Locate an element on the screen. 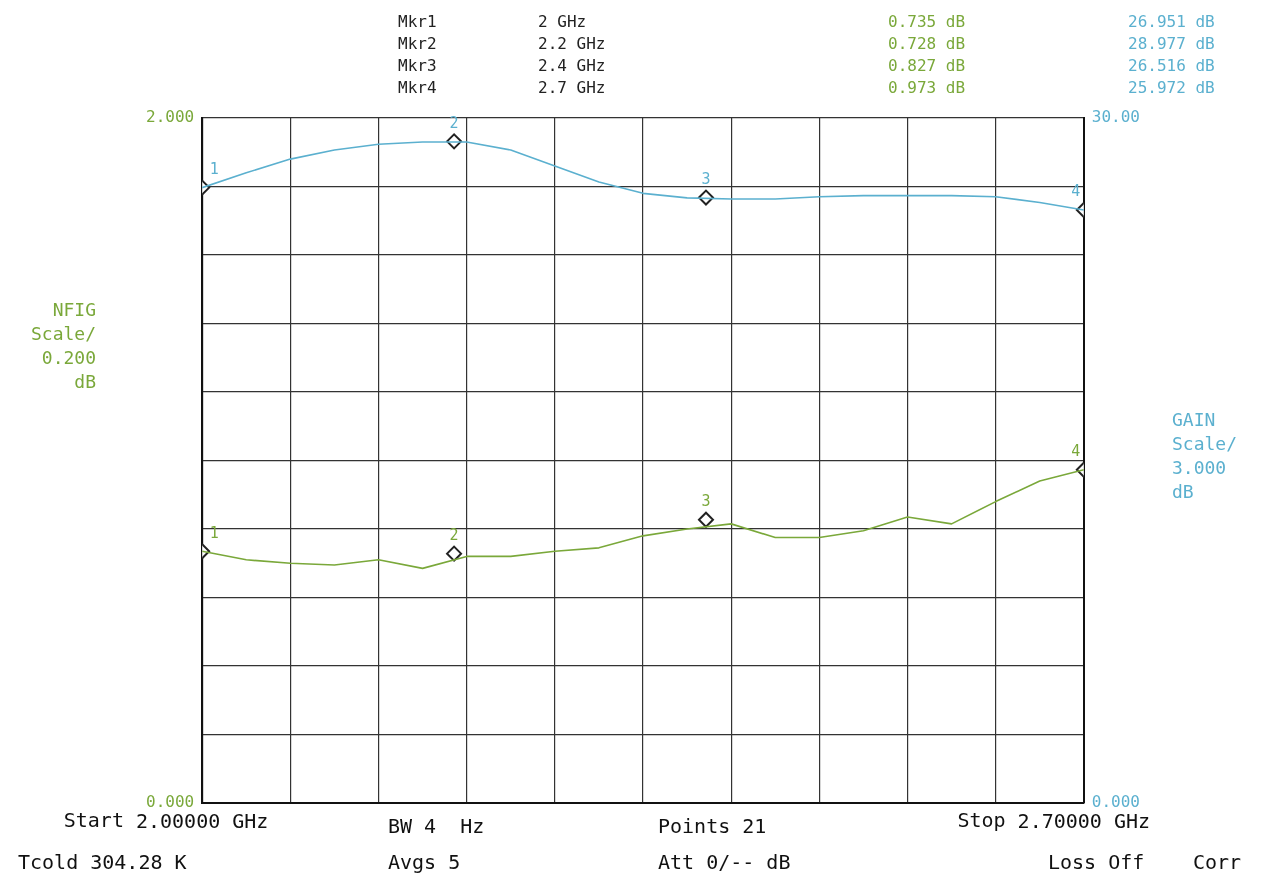  y-tick-label: 2.000 is located at coordinates (170, 117).